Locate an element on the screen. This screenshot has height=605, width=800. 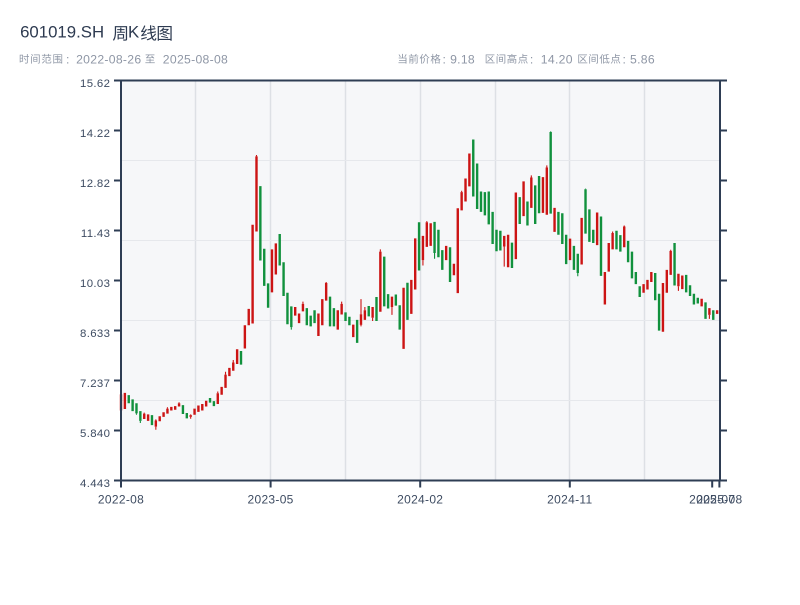
svg-text: 8.633 is located at coordinates (95, 334).